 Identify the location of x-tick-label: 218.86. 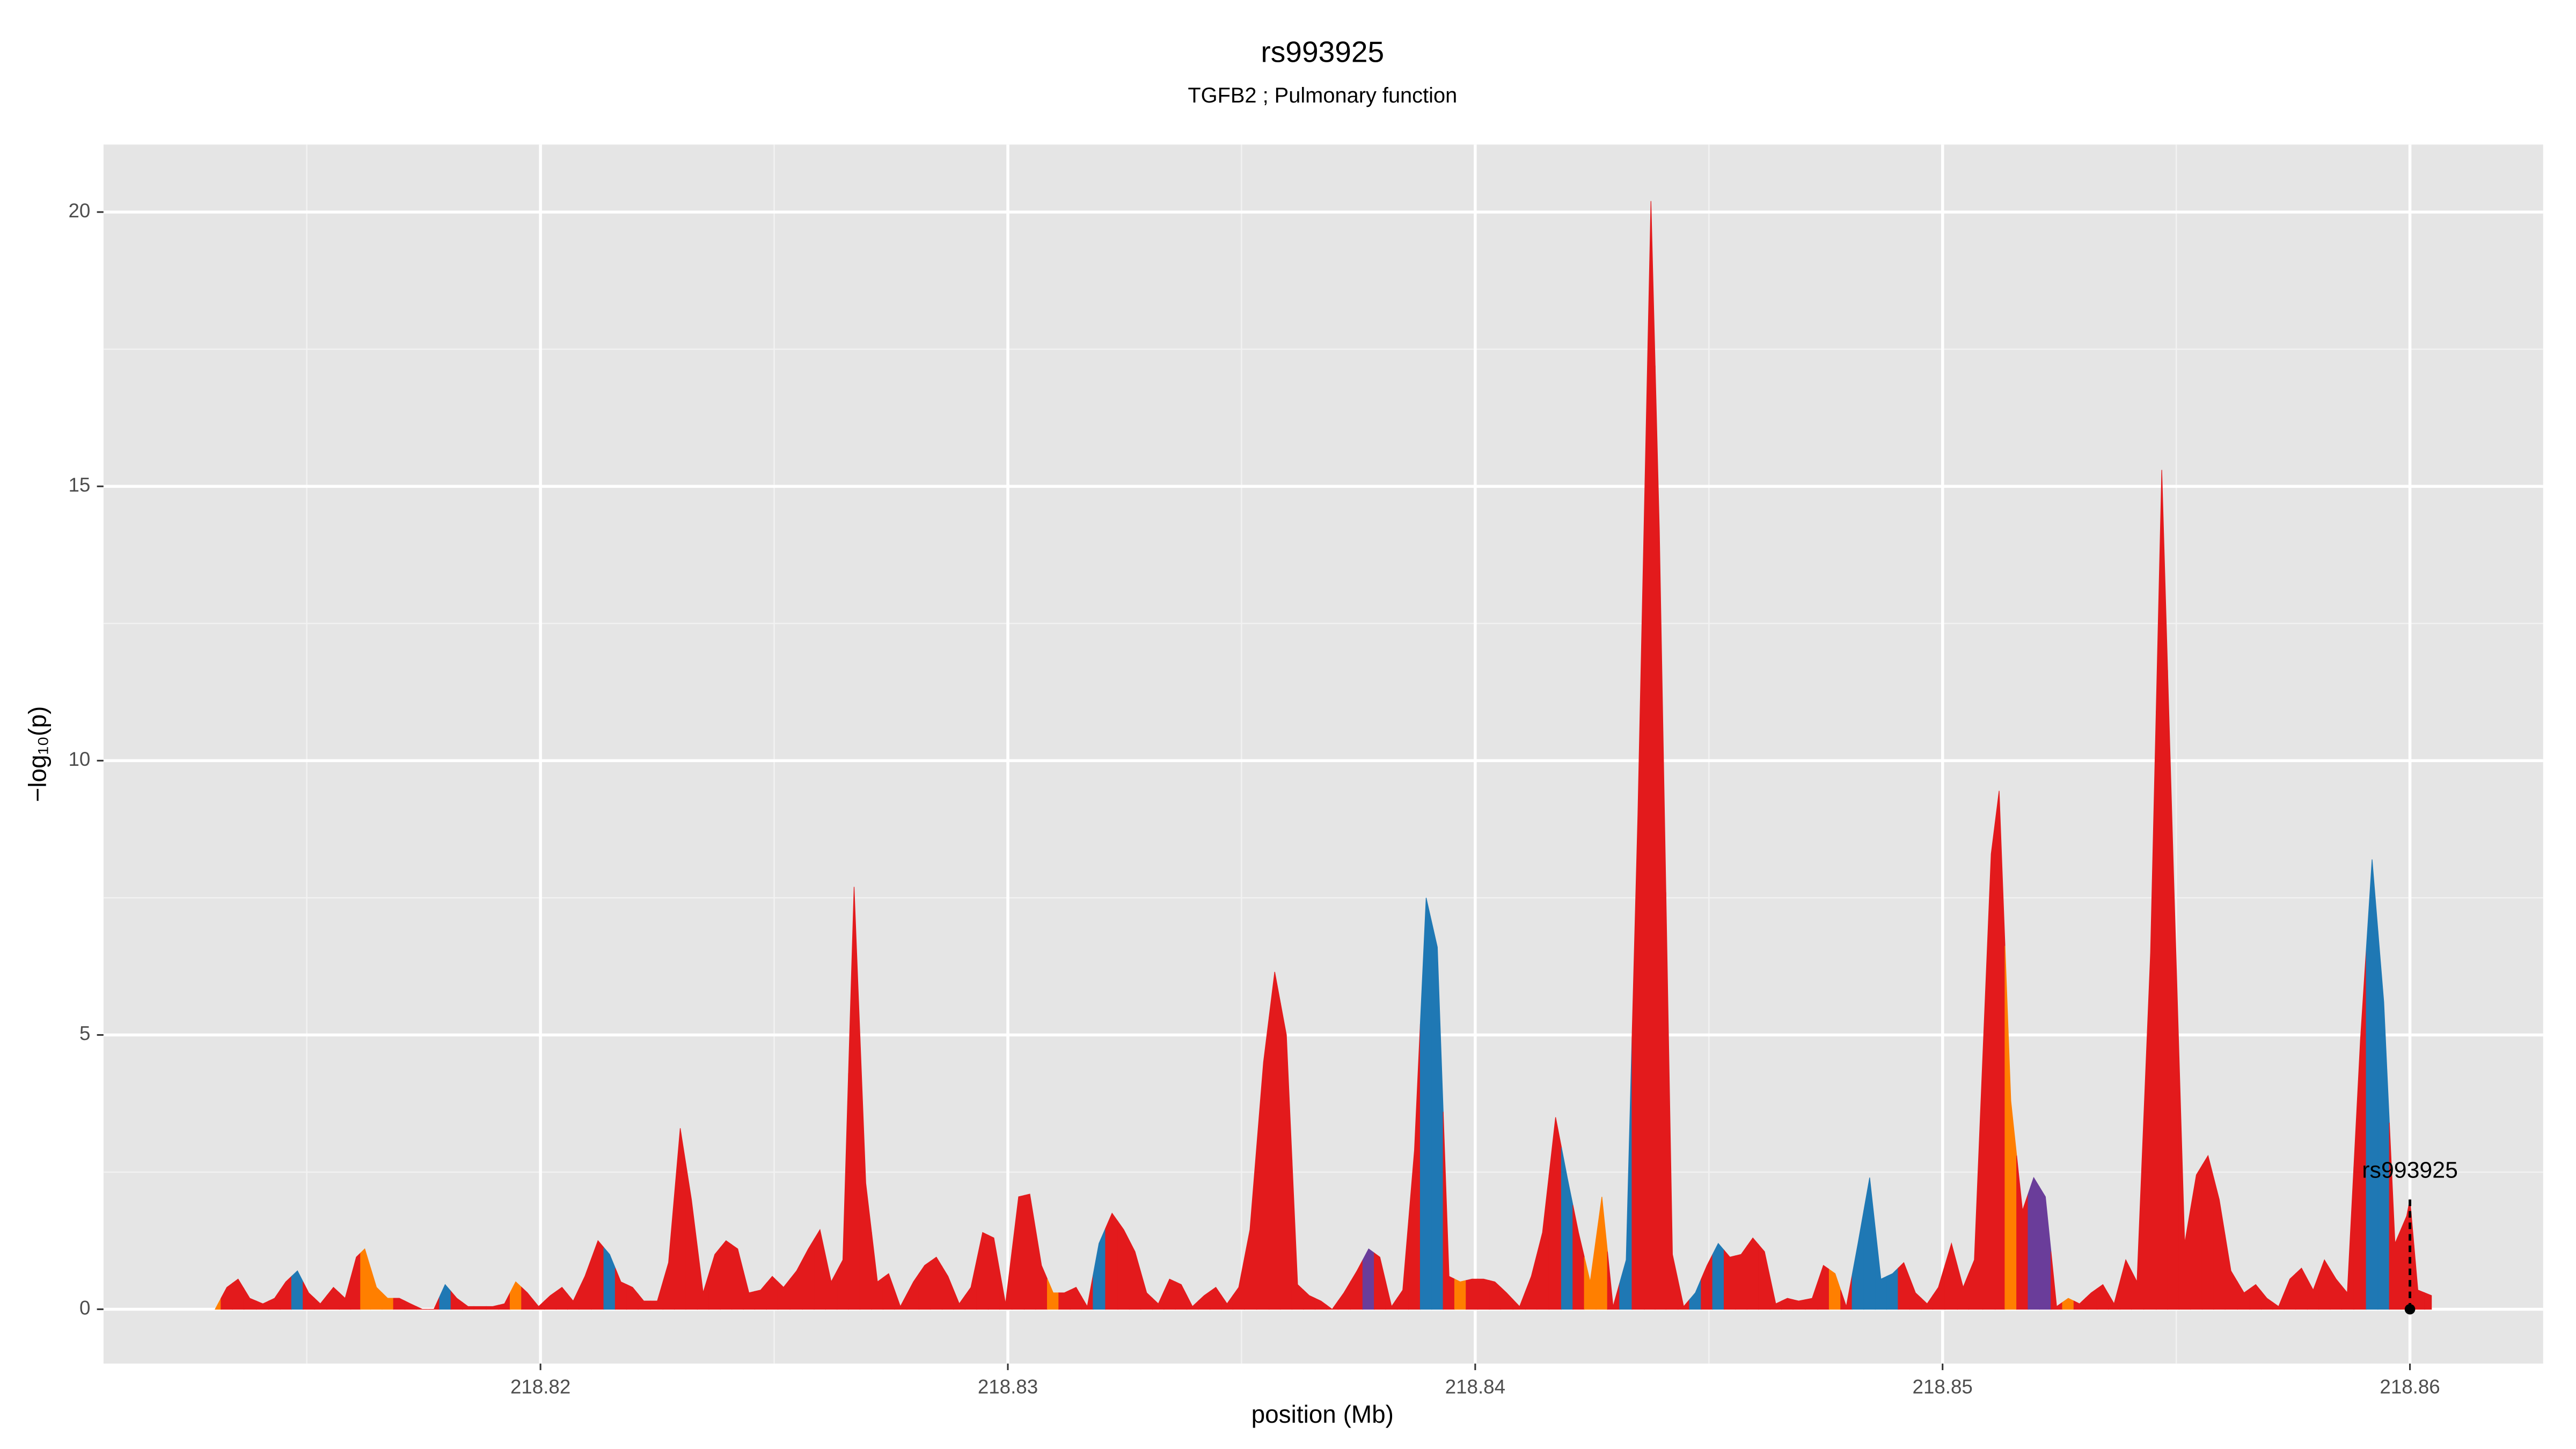
(2410, 1386).